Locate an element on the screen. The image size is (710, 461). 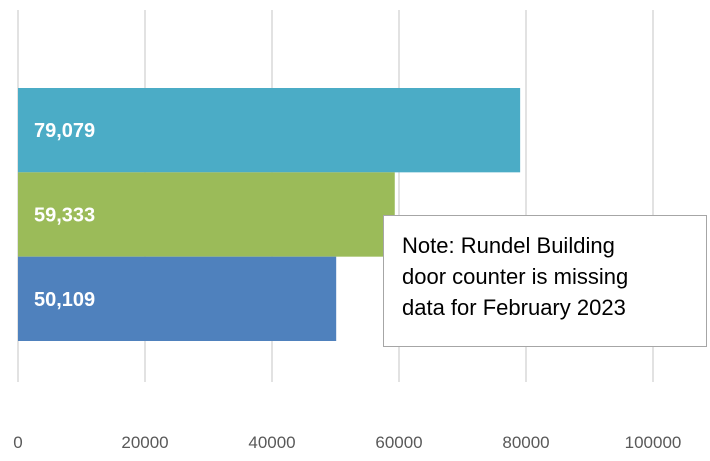
bar-value-label: 79,079 is located at coordinates (64, 131).